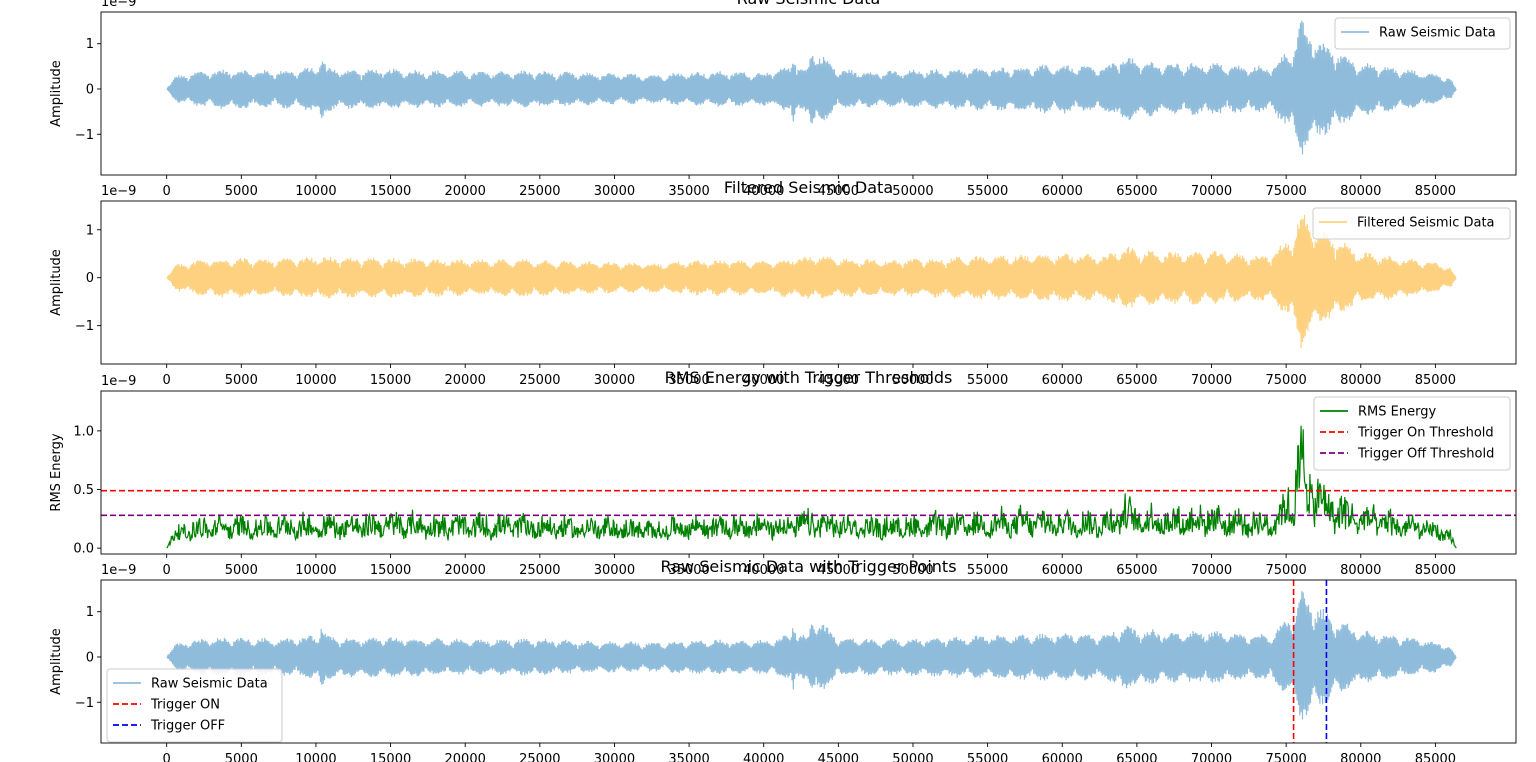 Image resolution: width=1536 pixels, height=762 pixels. I want to click on panel-title: Filtered Seismic Data, so click(808, 187).